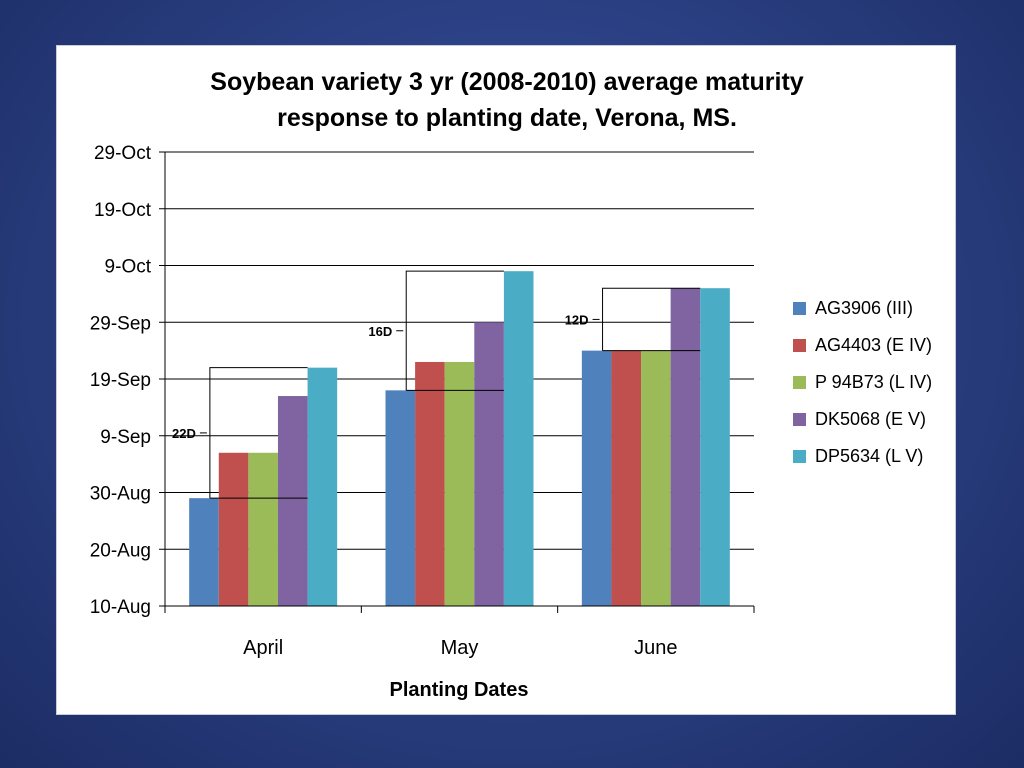 Image resolution: width=1024 pixels, height=768 pixels. What do you see at coordinates (873, 382) in the screenshot?
I see `legend-label: P 94B73 (L IV)` at bounding box center [873, 382].